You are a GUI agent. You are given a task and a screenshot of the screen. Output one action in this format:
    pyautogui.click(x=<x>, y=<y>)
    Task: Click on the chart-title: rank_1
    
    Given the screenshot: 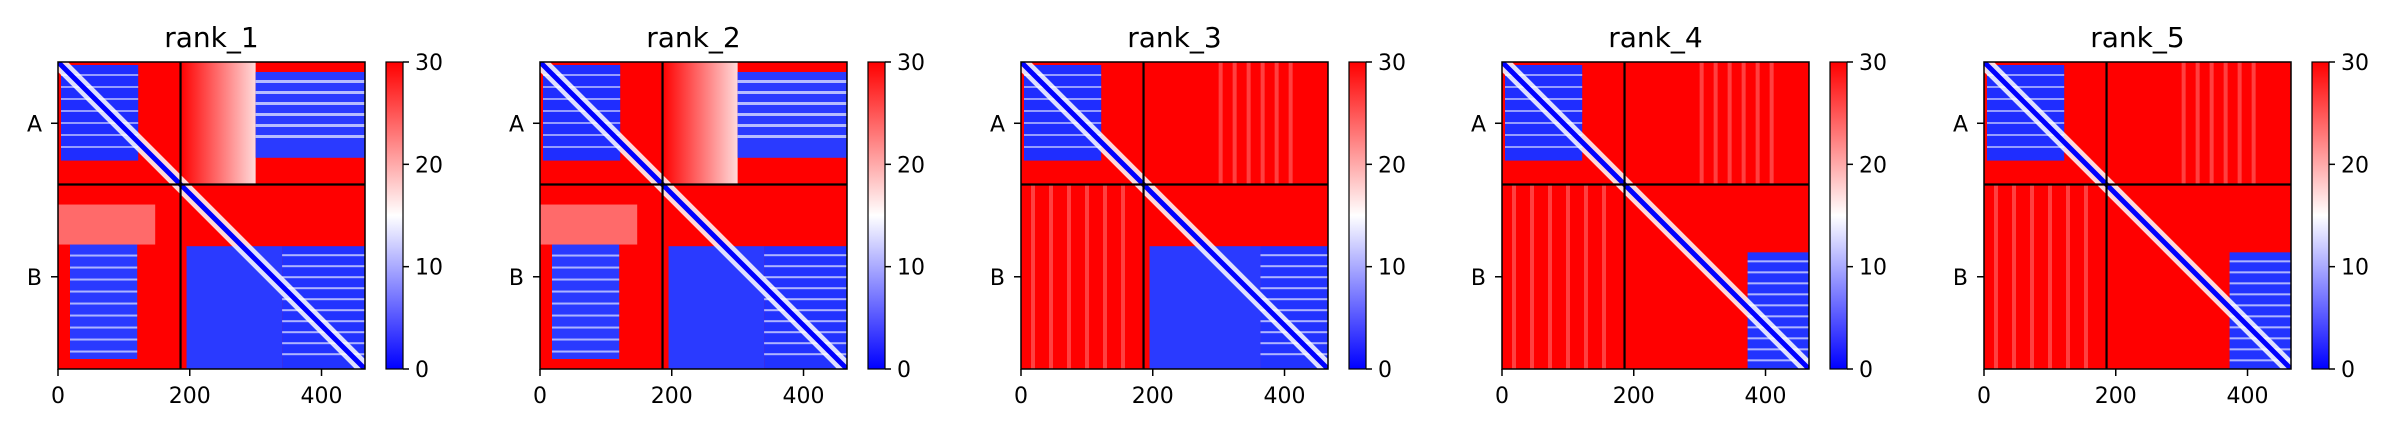 What is the action you would take?
    pyautogui.click(x=211, y=37)
    